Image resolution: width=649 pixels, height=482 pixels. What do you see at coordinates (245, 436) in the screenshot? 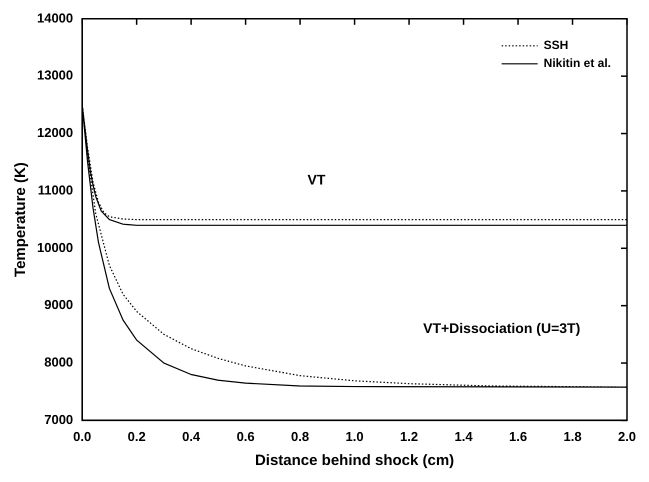
I see `x-tick-label: 0.6` at bounding box center [245, 436].